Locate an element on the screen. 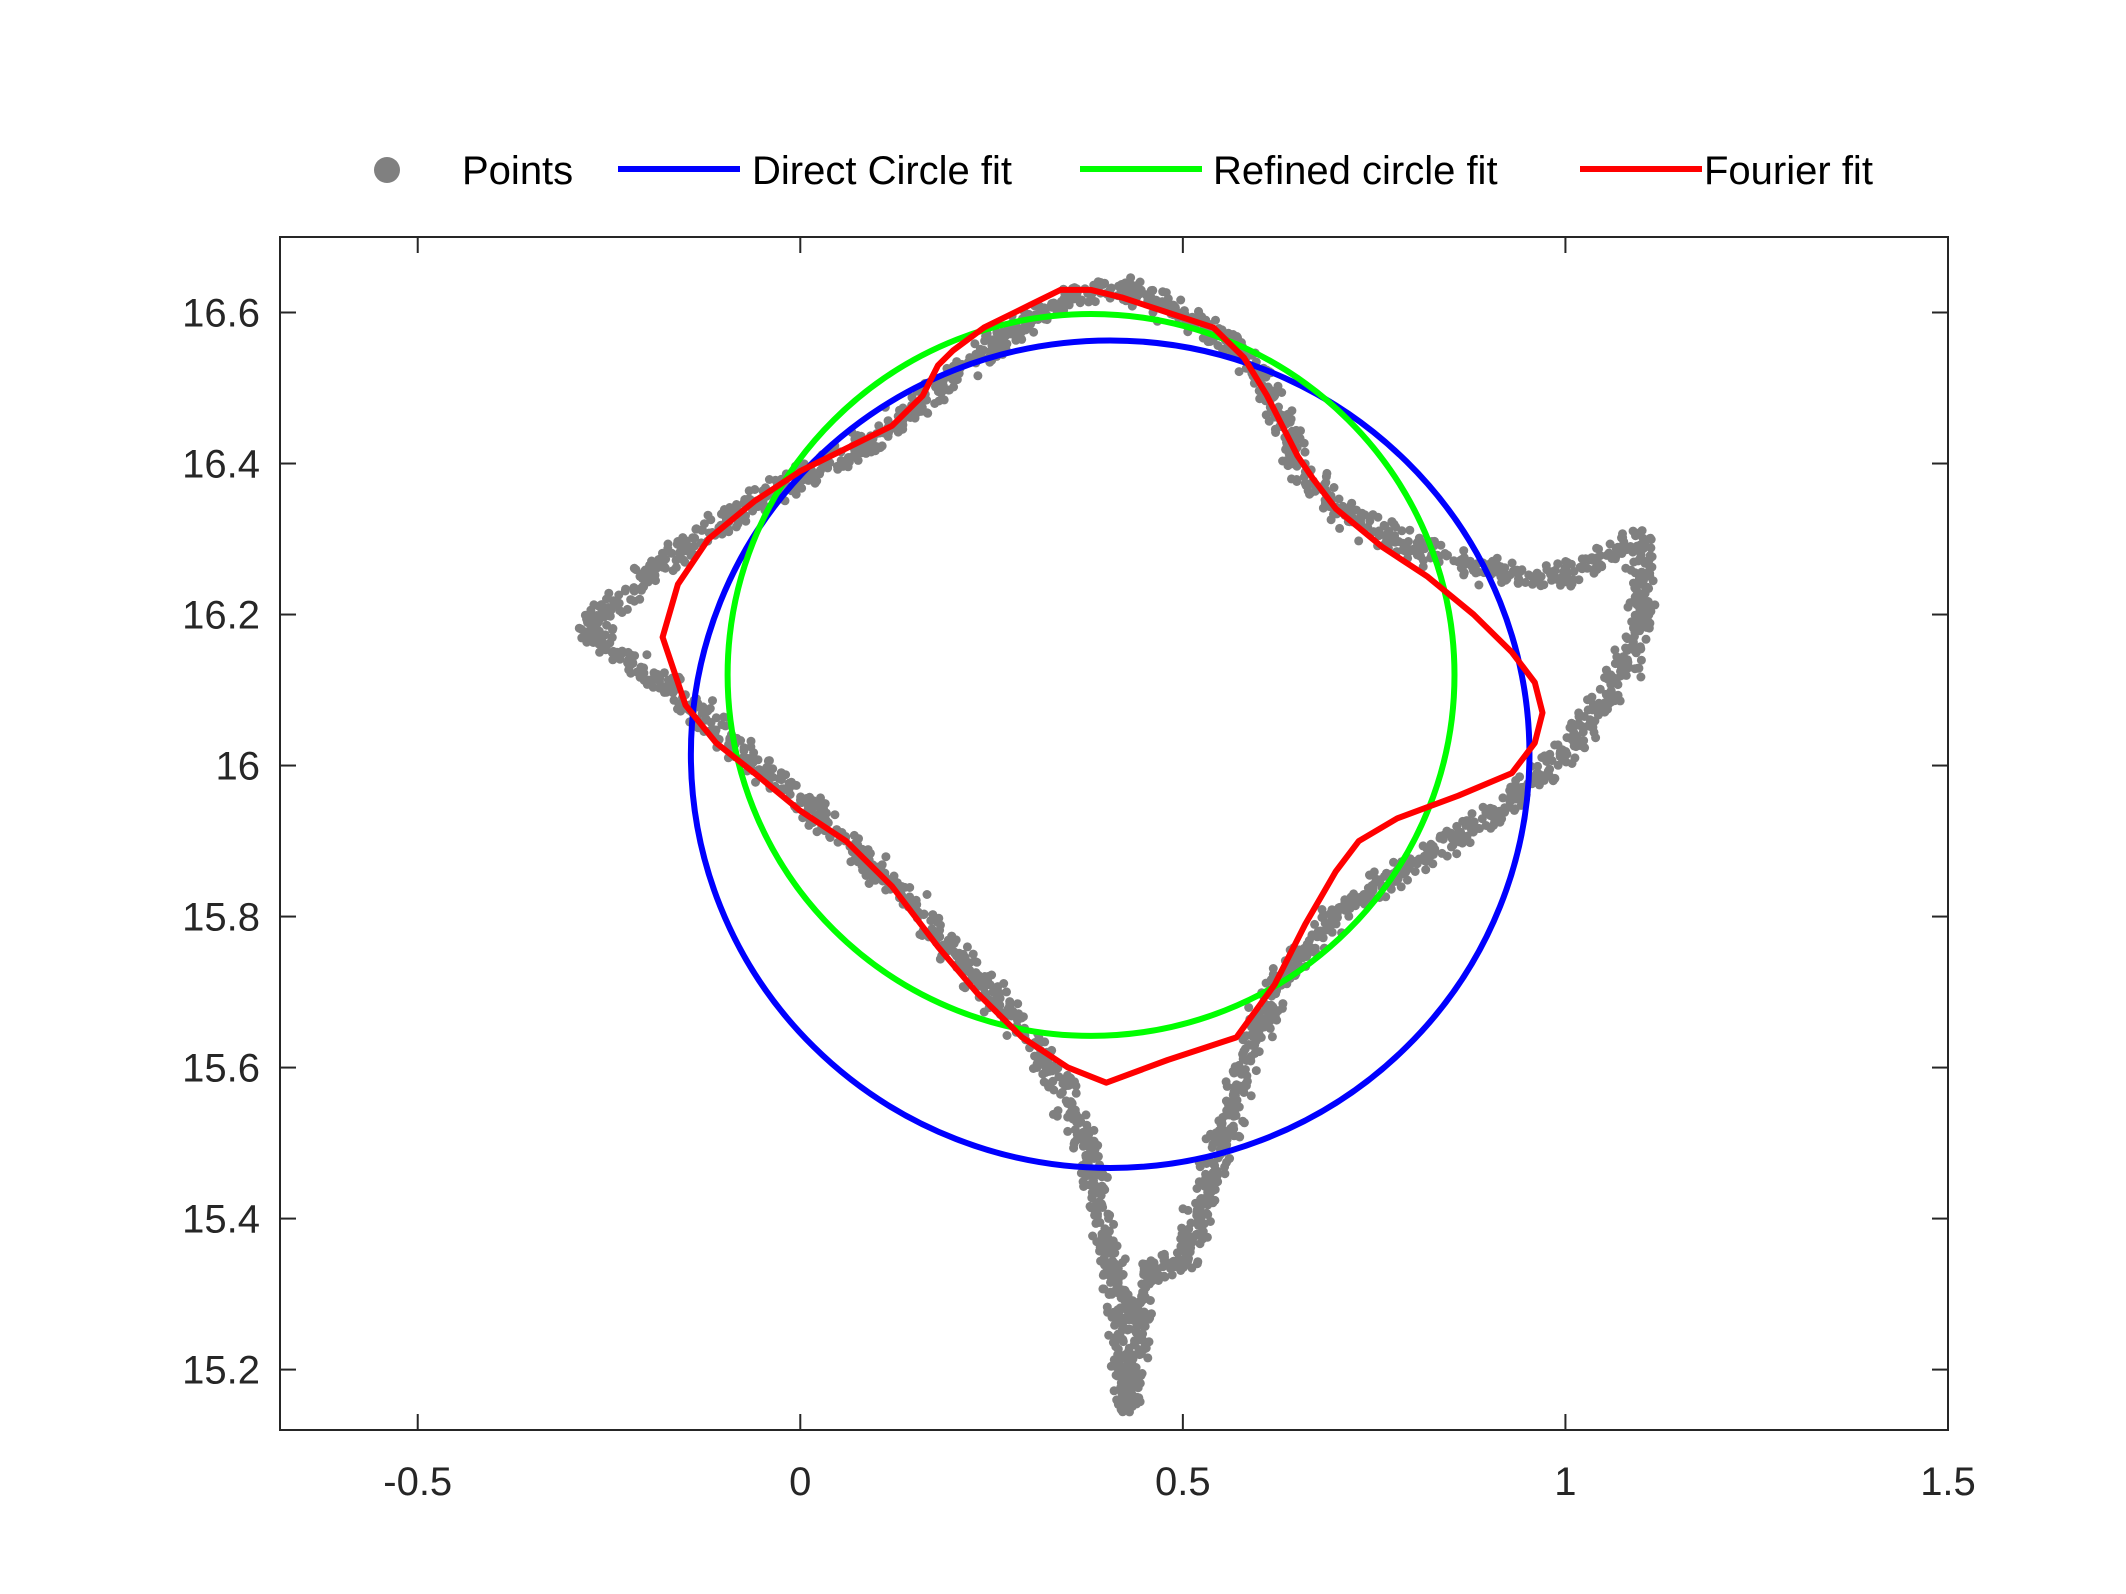 This screenshot has height=1594, width=2126. x-axis-tick-labels: -0.5 0 0.5 1 1.5 is located at coordinates (1179, 1482).